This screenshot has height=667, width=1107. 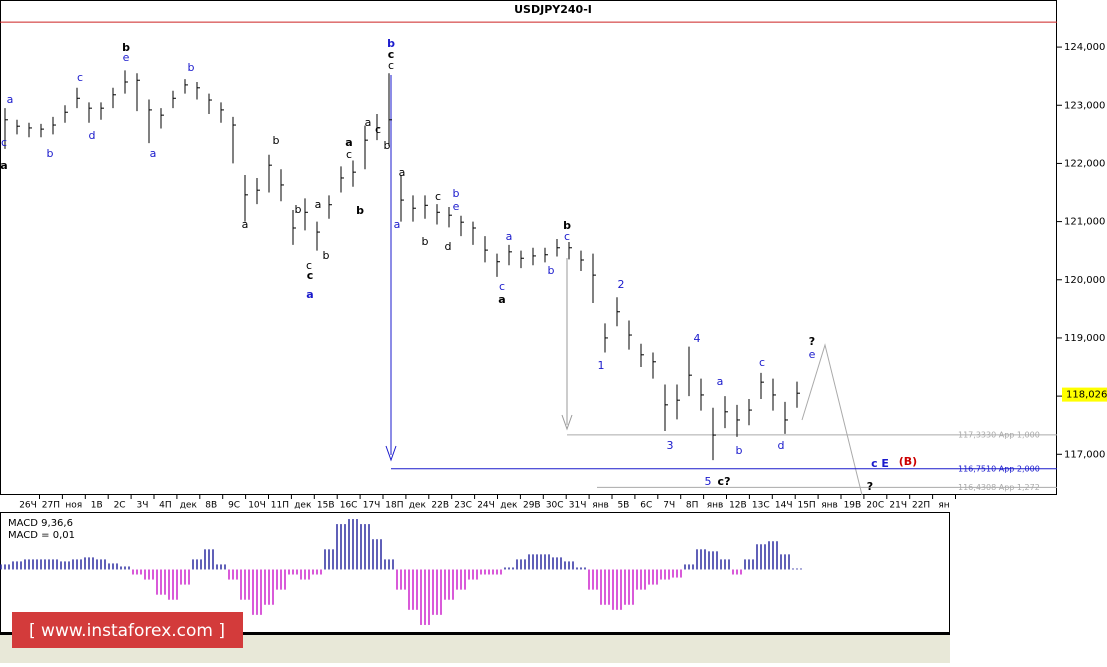 I want to click on x-tick-label: 16С, so click(x=349, y=506).